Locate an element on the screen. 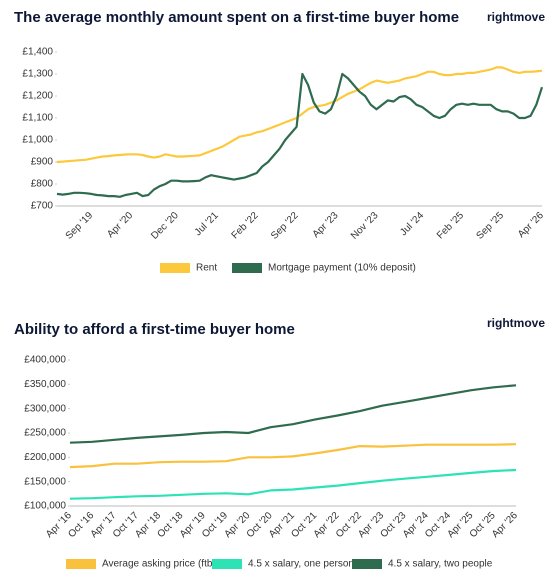 The height and width of the screenshot is (580, 554). y-tick-label: £900 is located at coordinates (42, 162).